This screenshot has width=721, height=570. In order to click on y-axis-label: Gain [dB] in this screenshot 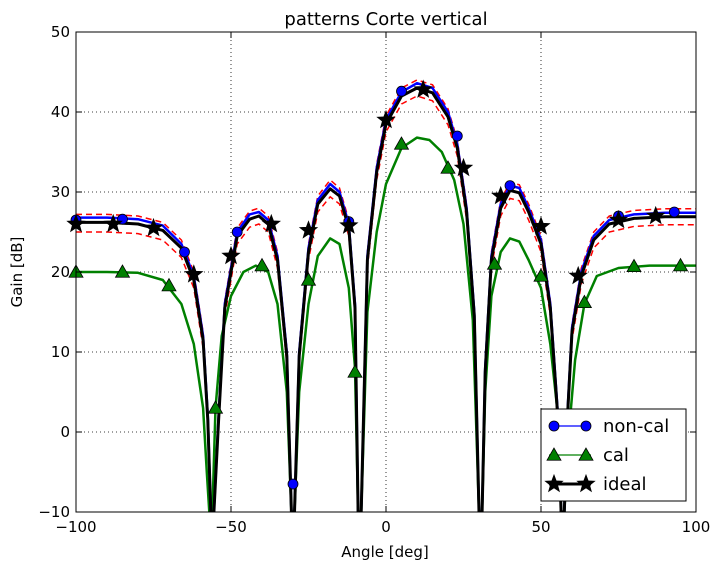, I will do `click(17, 272)`.